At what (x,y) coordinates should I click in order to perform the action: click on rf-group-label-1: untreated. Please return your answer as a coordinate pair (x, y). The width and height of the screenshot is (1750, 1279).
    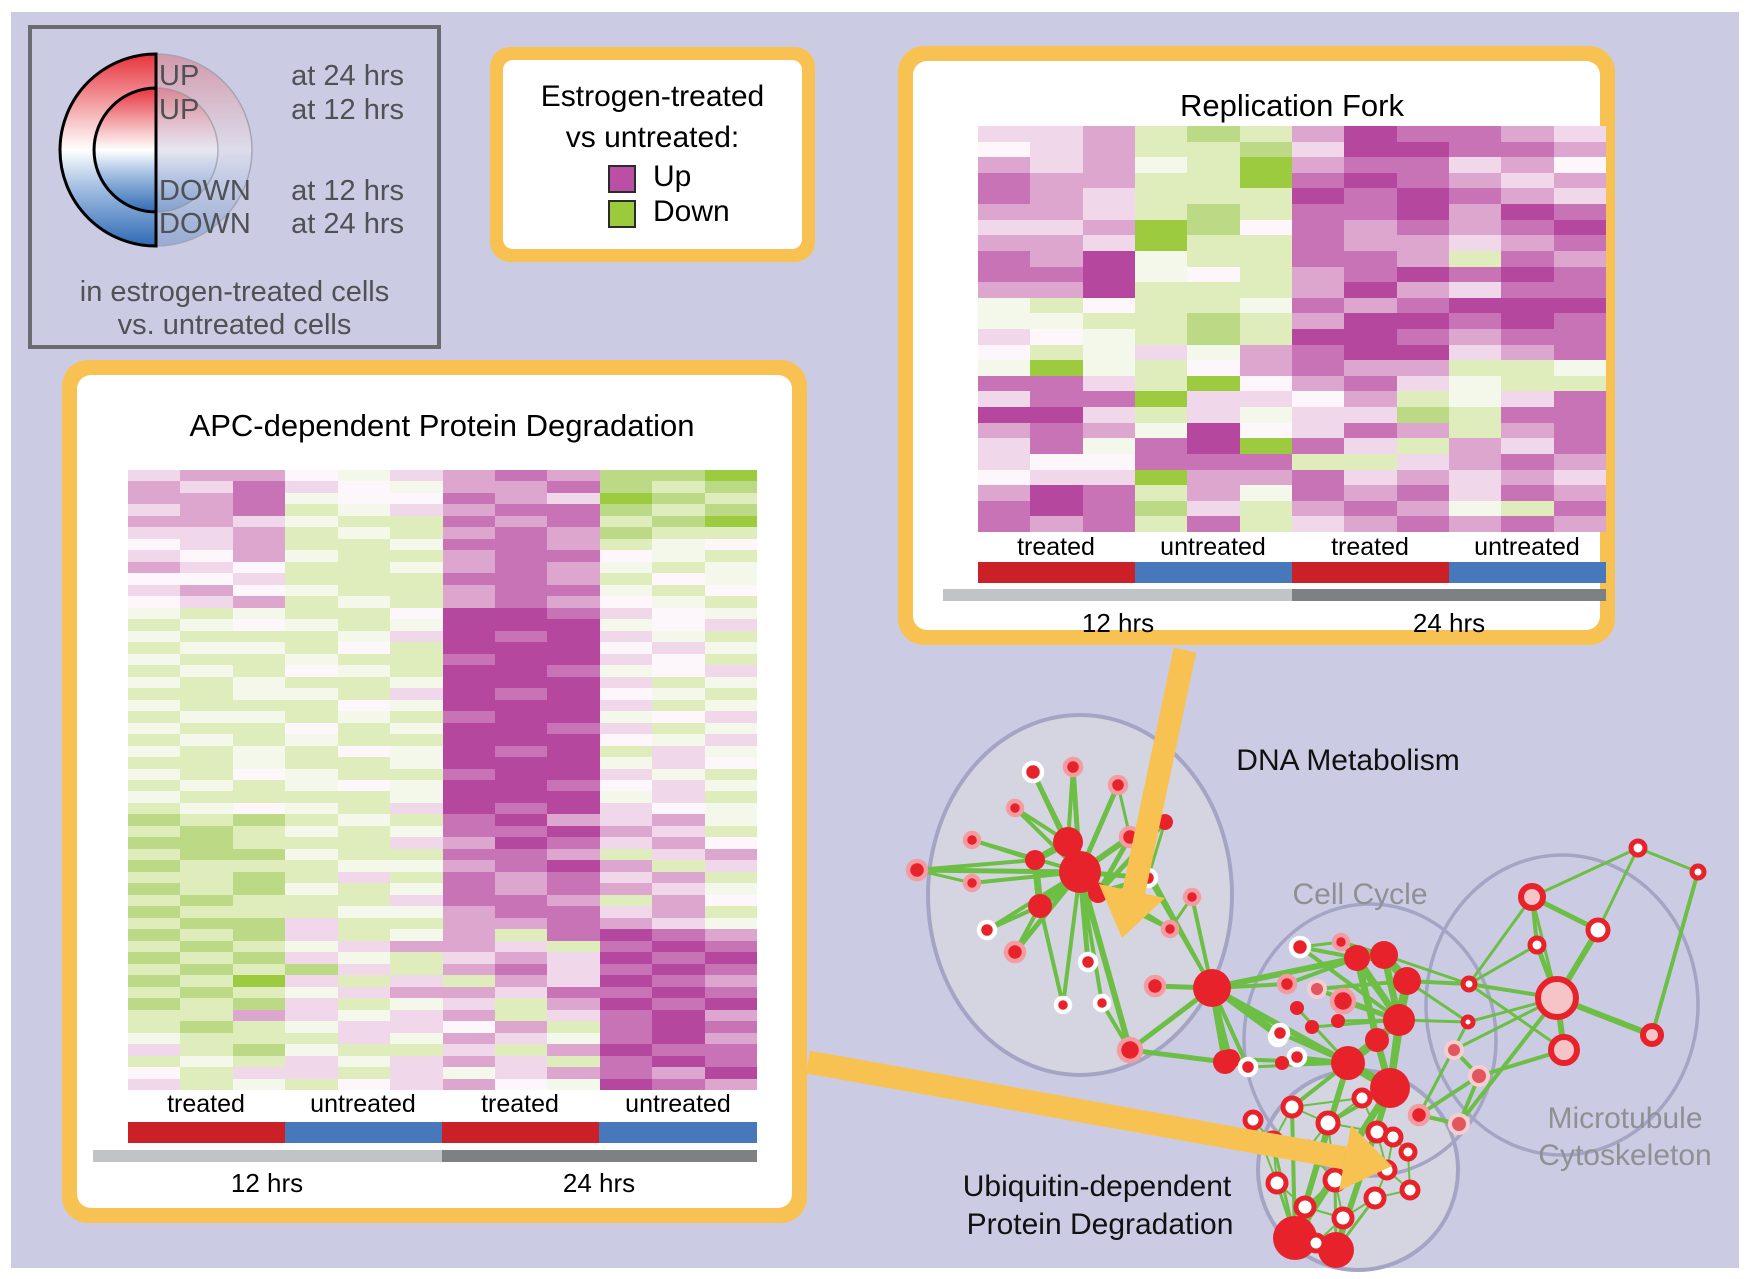
    Looking at the image, I should click on (1213, 547).